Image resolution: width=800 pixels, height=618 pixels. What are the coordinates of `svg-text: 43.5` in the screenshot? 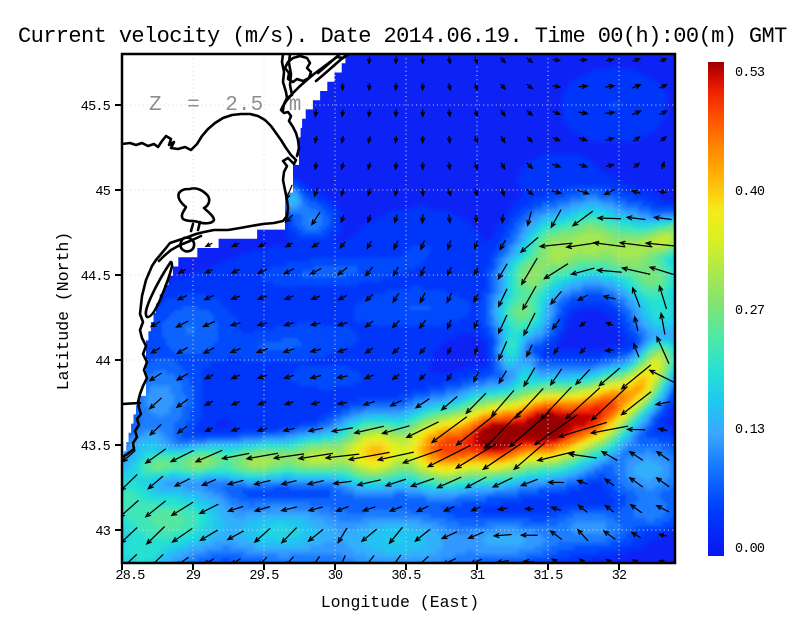 It's located at (96, 447).